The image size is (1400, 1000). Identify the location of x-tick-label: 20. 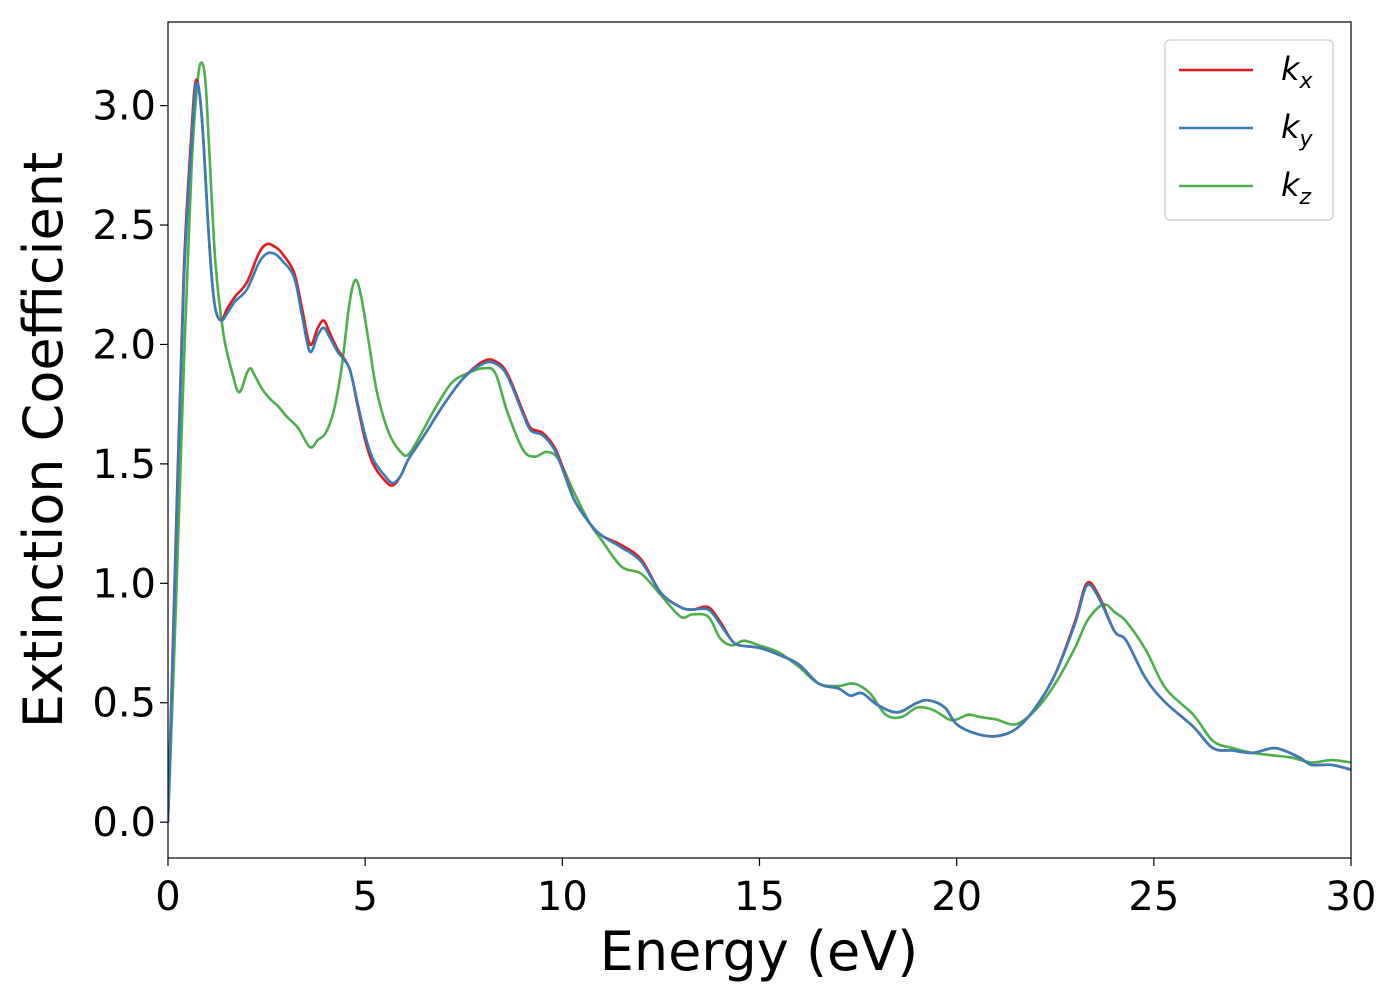
(956, 897).